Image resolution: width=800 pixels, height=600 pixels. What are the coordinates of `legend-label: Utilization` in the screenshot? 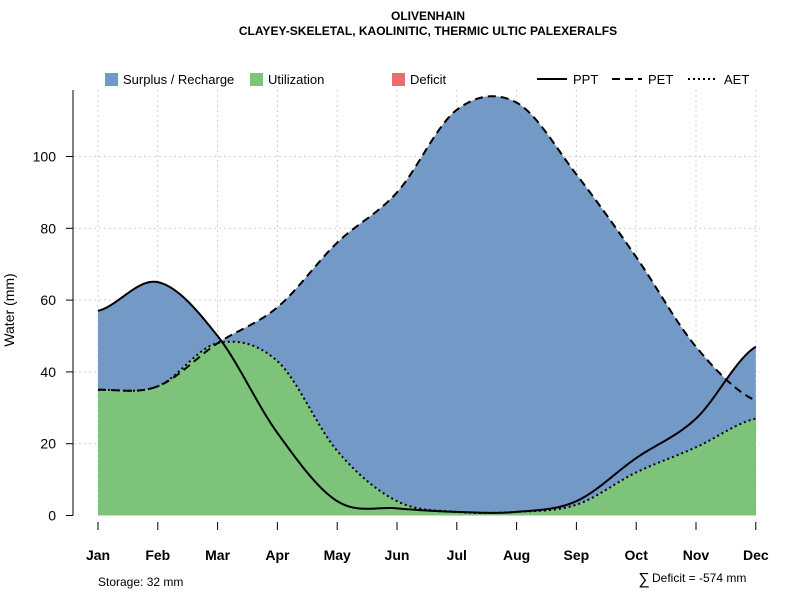 It's located at (296, 79).